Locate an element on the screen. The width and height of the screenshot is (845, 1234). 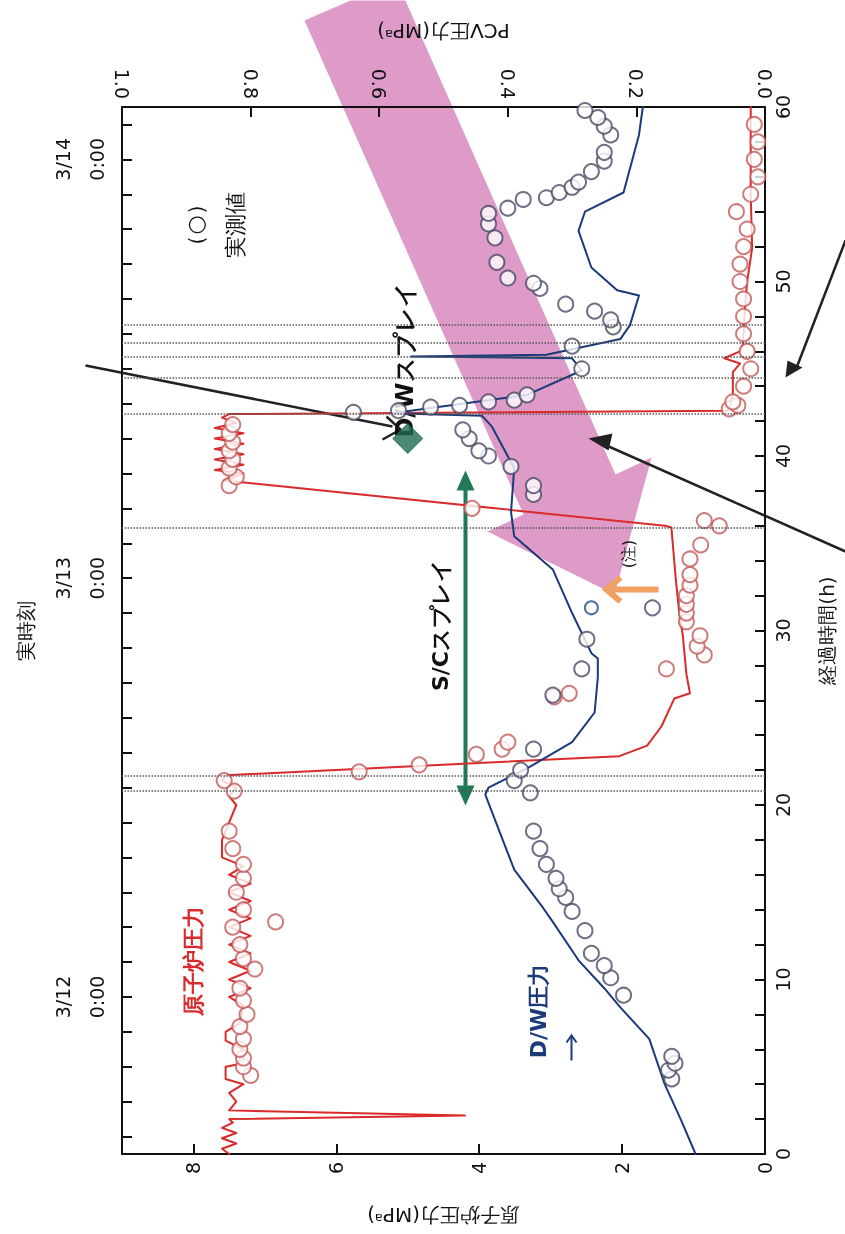
y2-axis-title: 実時刻 is located at coordinates (26, 630).